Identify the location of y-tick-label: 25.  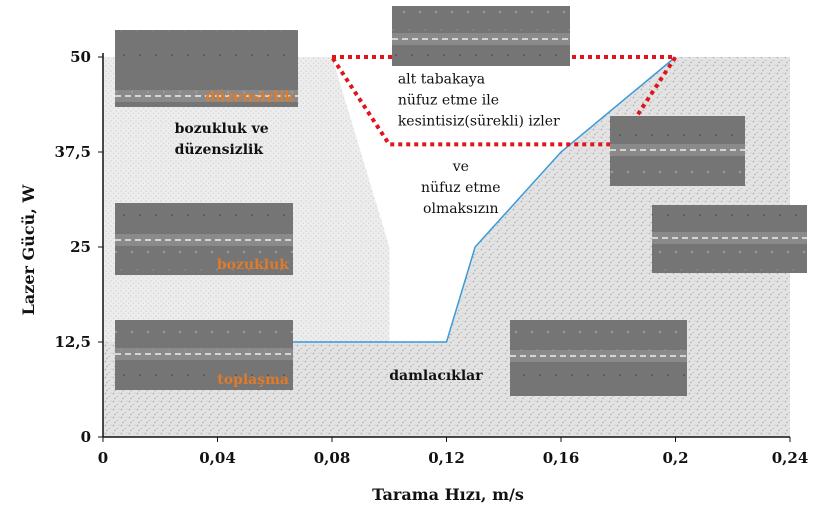
(80, 247).